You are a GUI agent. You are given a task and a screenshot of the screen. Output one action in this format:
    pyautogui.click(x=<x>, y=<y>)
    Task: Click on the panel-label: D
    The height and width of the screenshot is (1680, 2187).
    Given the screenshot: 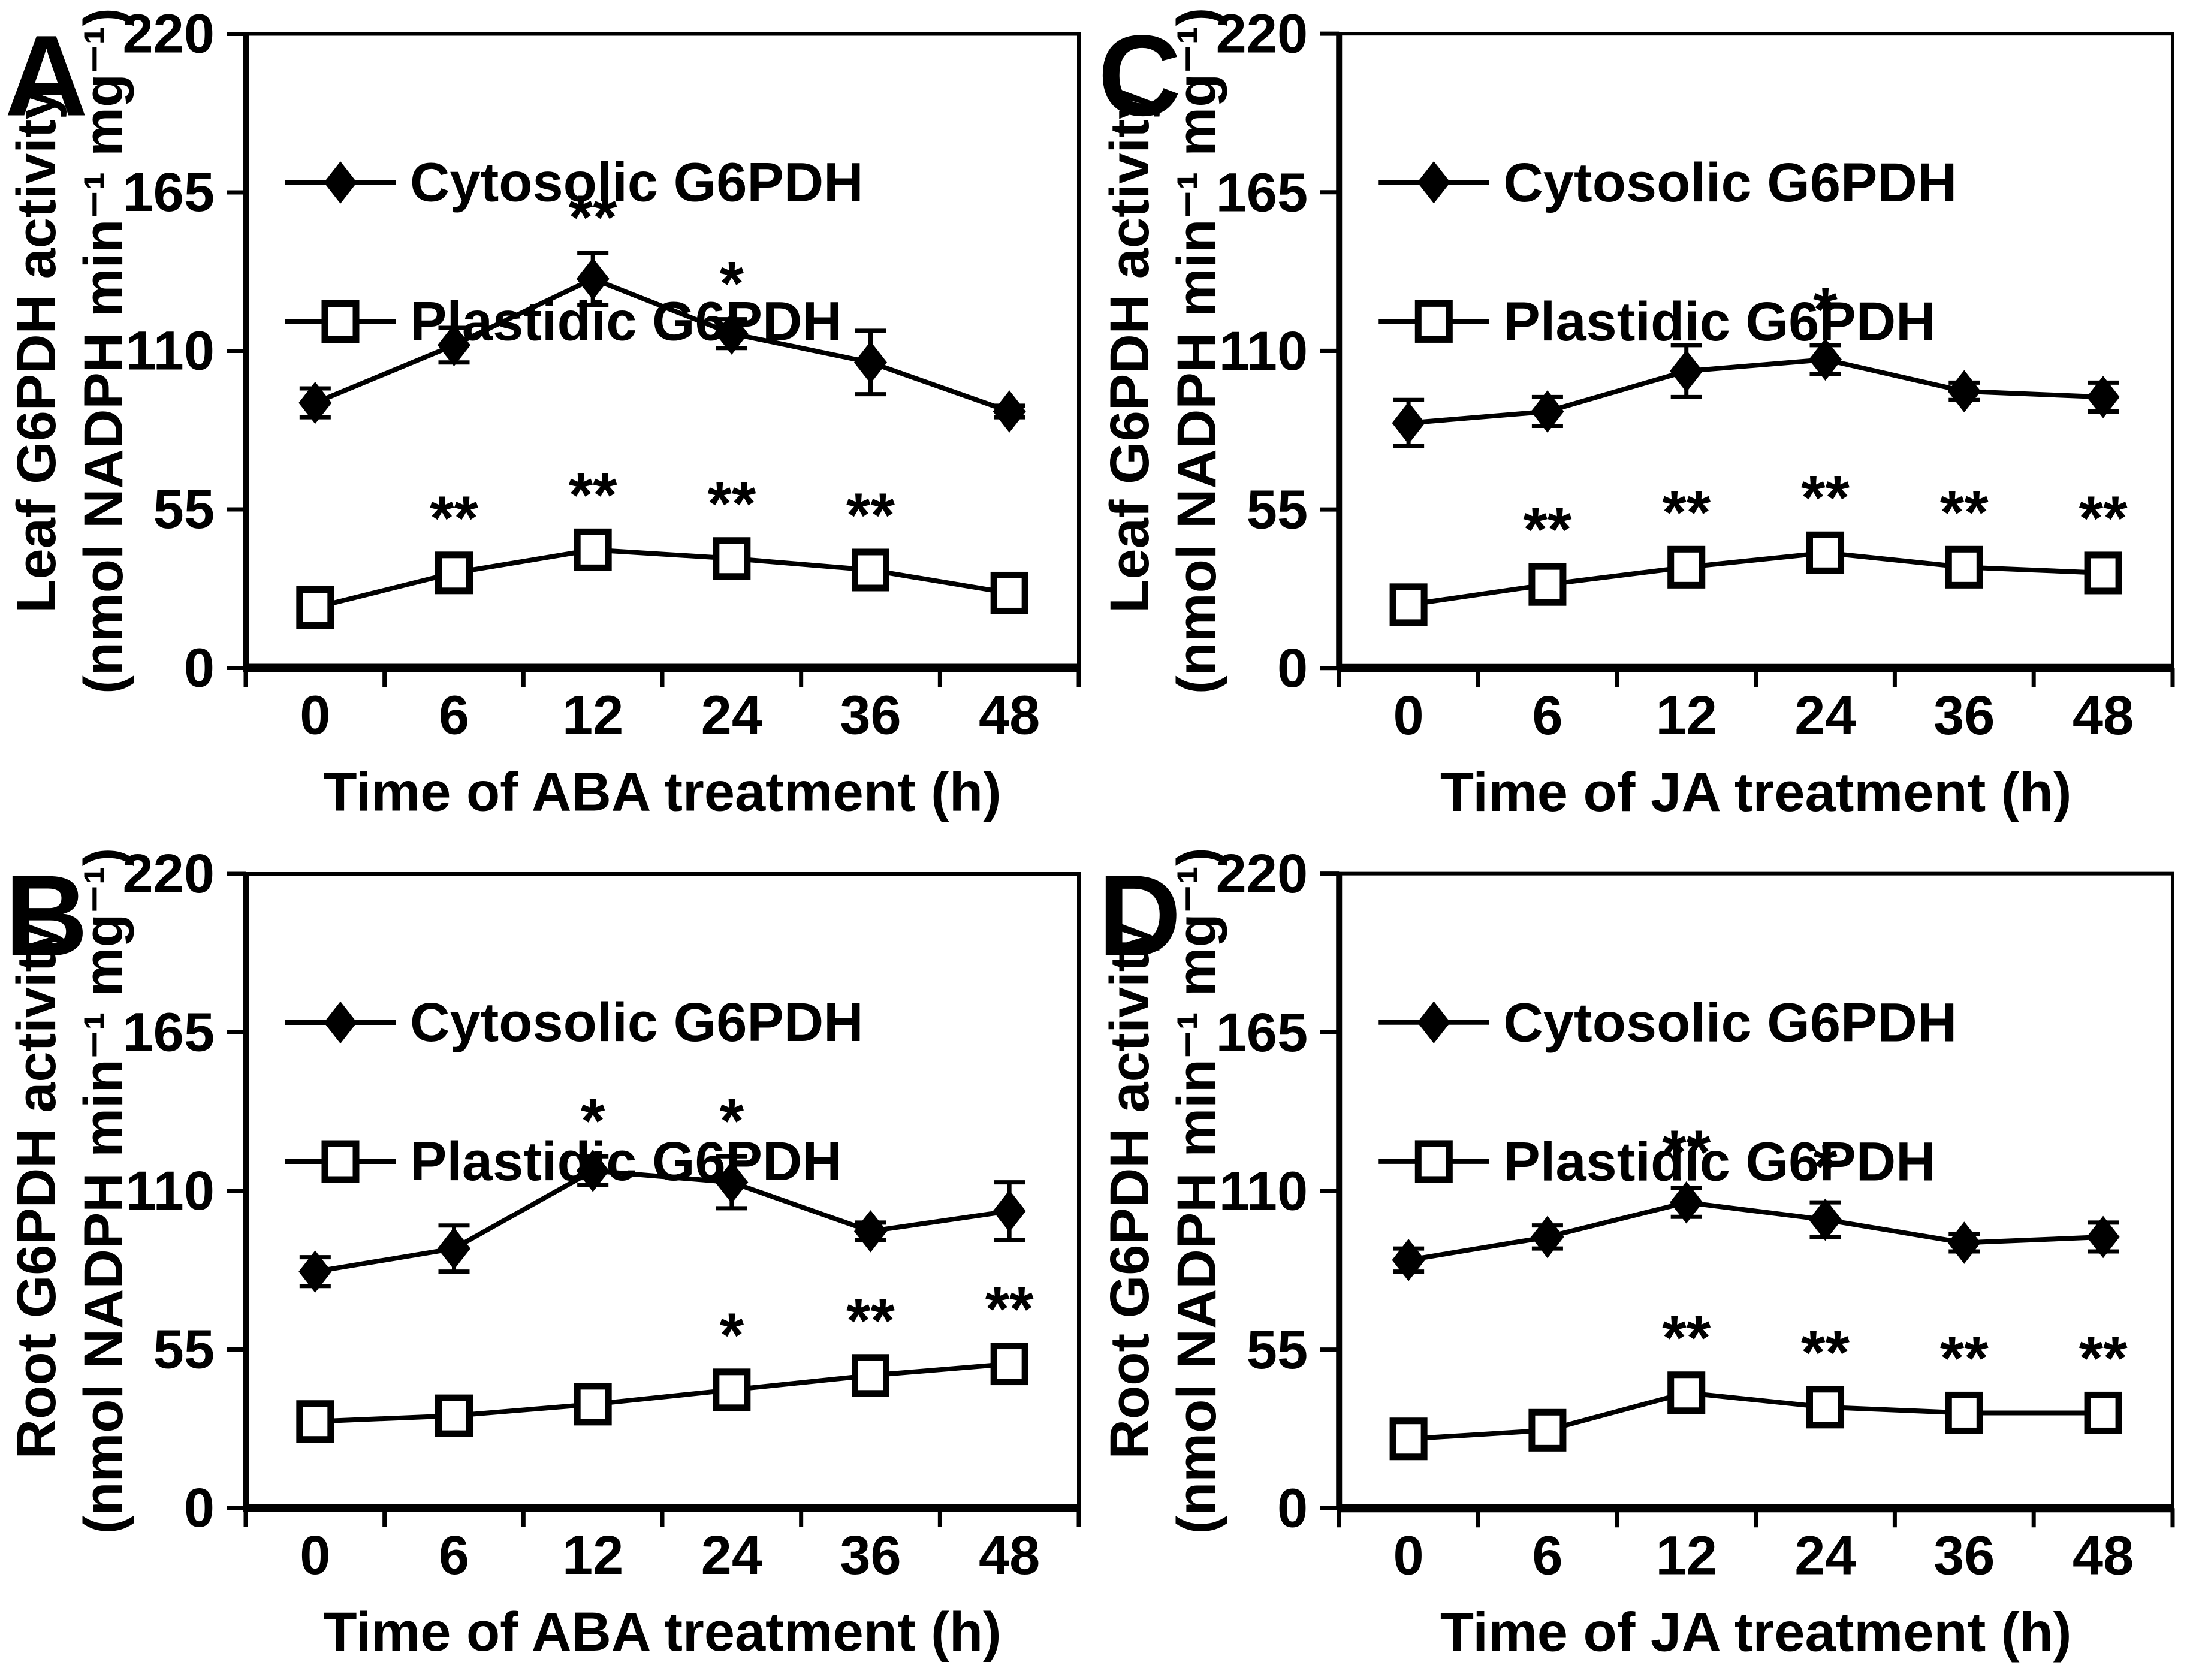 What is the action you would take?
    pyautogui.click(x=1139, y=915)
    